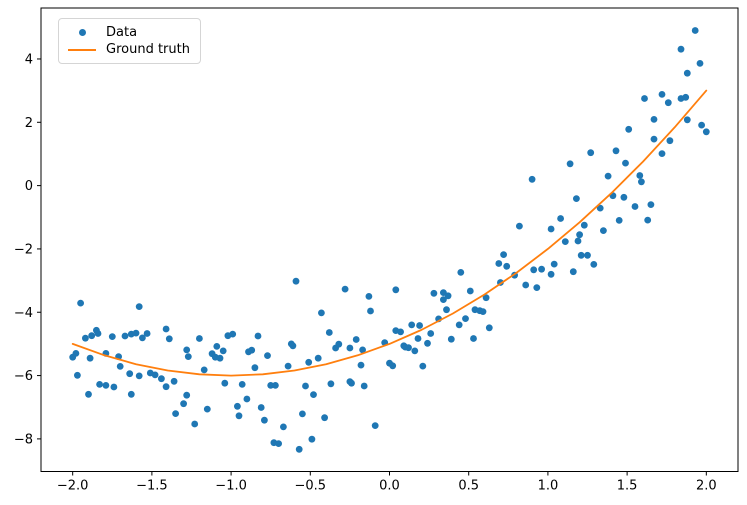 Image resolution: width=747 pixels, height=505 pixels. What do you see at coordinates (231, 486) in the screenshot?
I see `x-tick-label: −1.0` at bounding box center [231, 486].